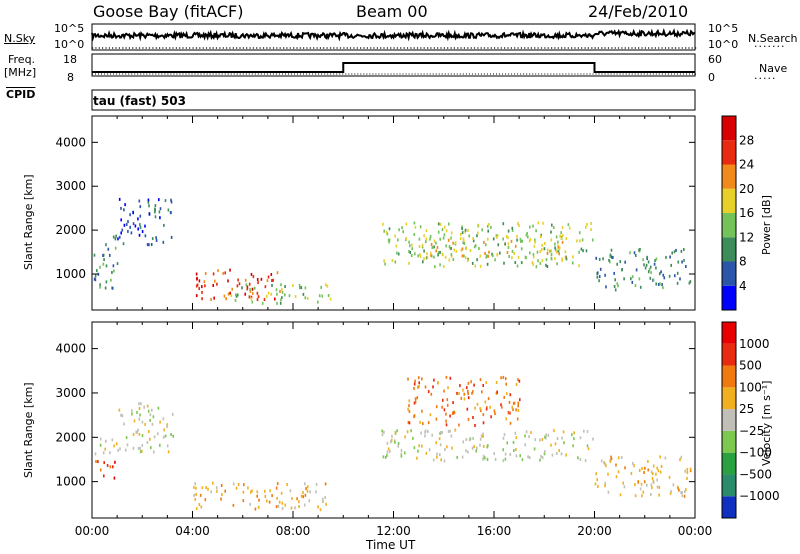 Image resolution: width=800 pixels, height=554 pixels. What do you see at coordinates (494, 531) in the screenshot?
I see `x-tick-label: 16:00` at bounding box center [494, 531].